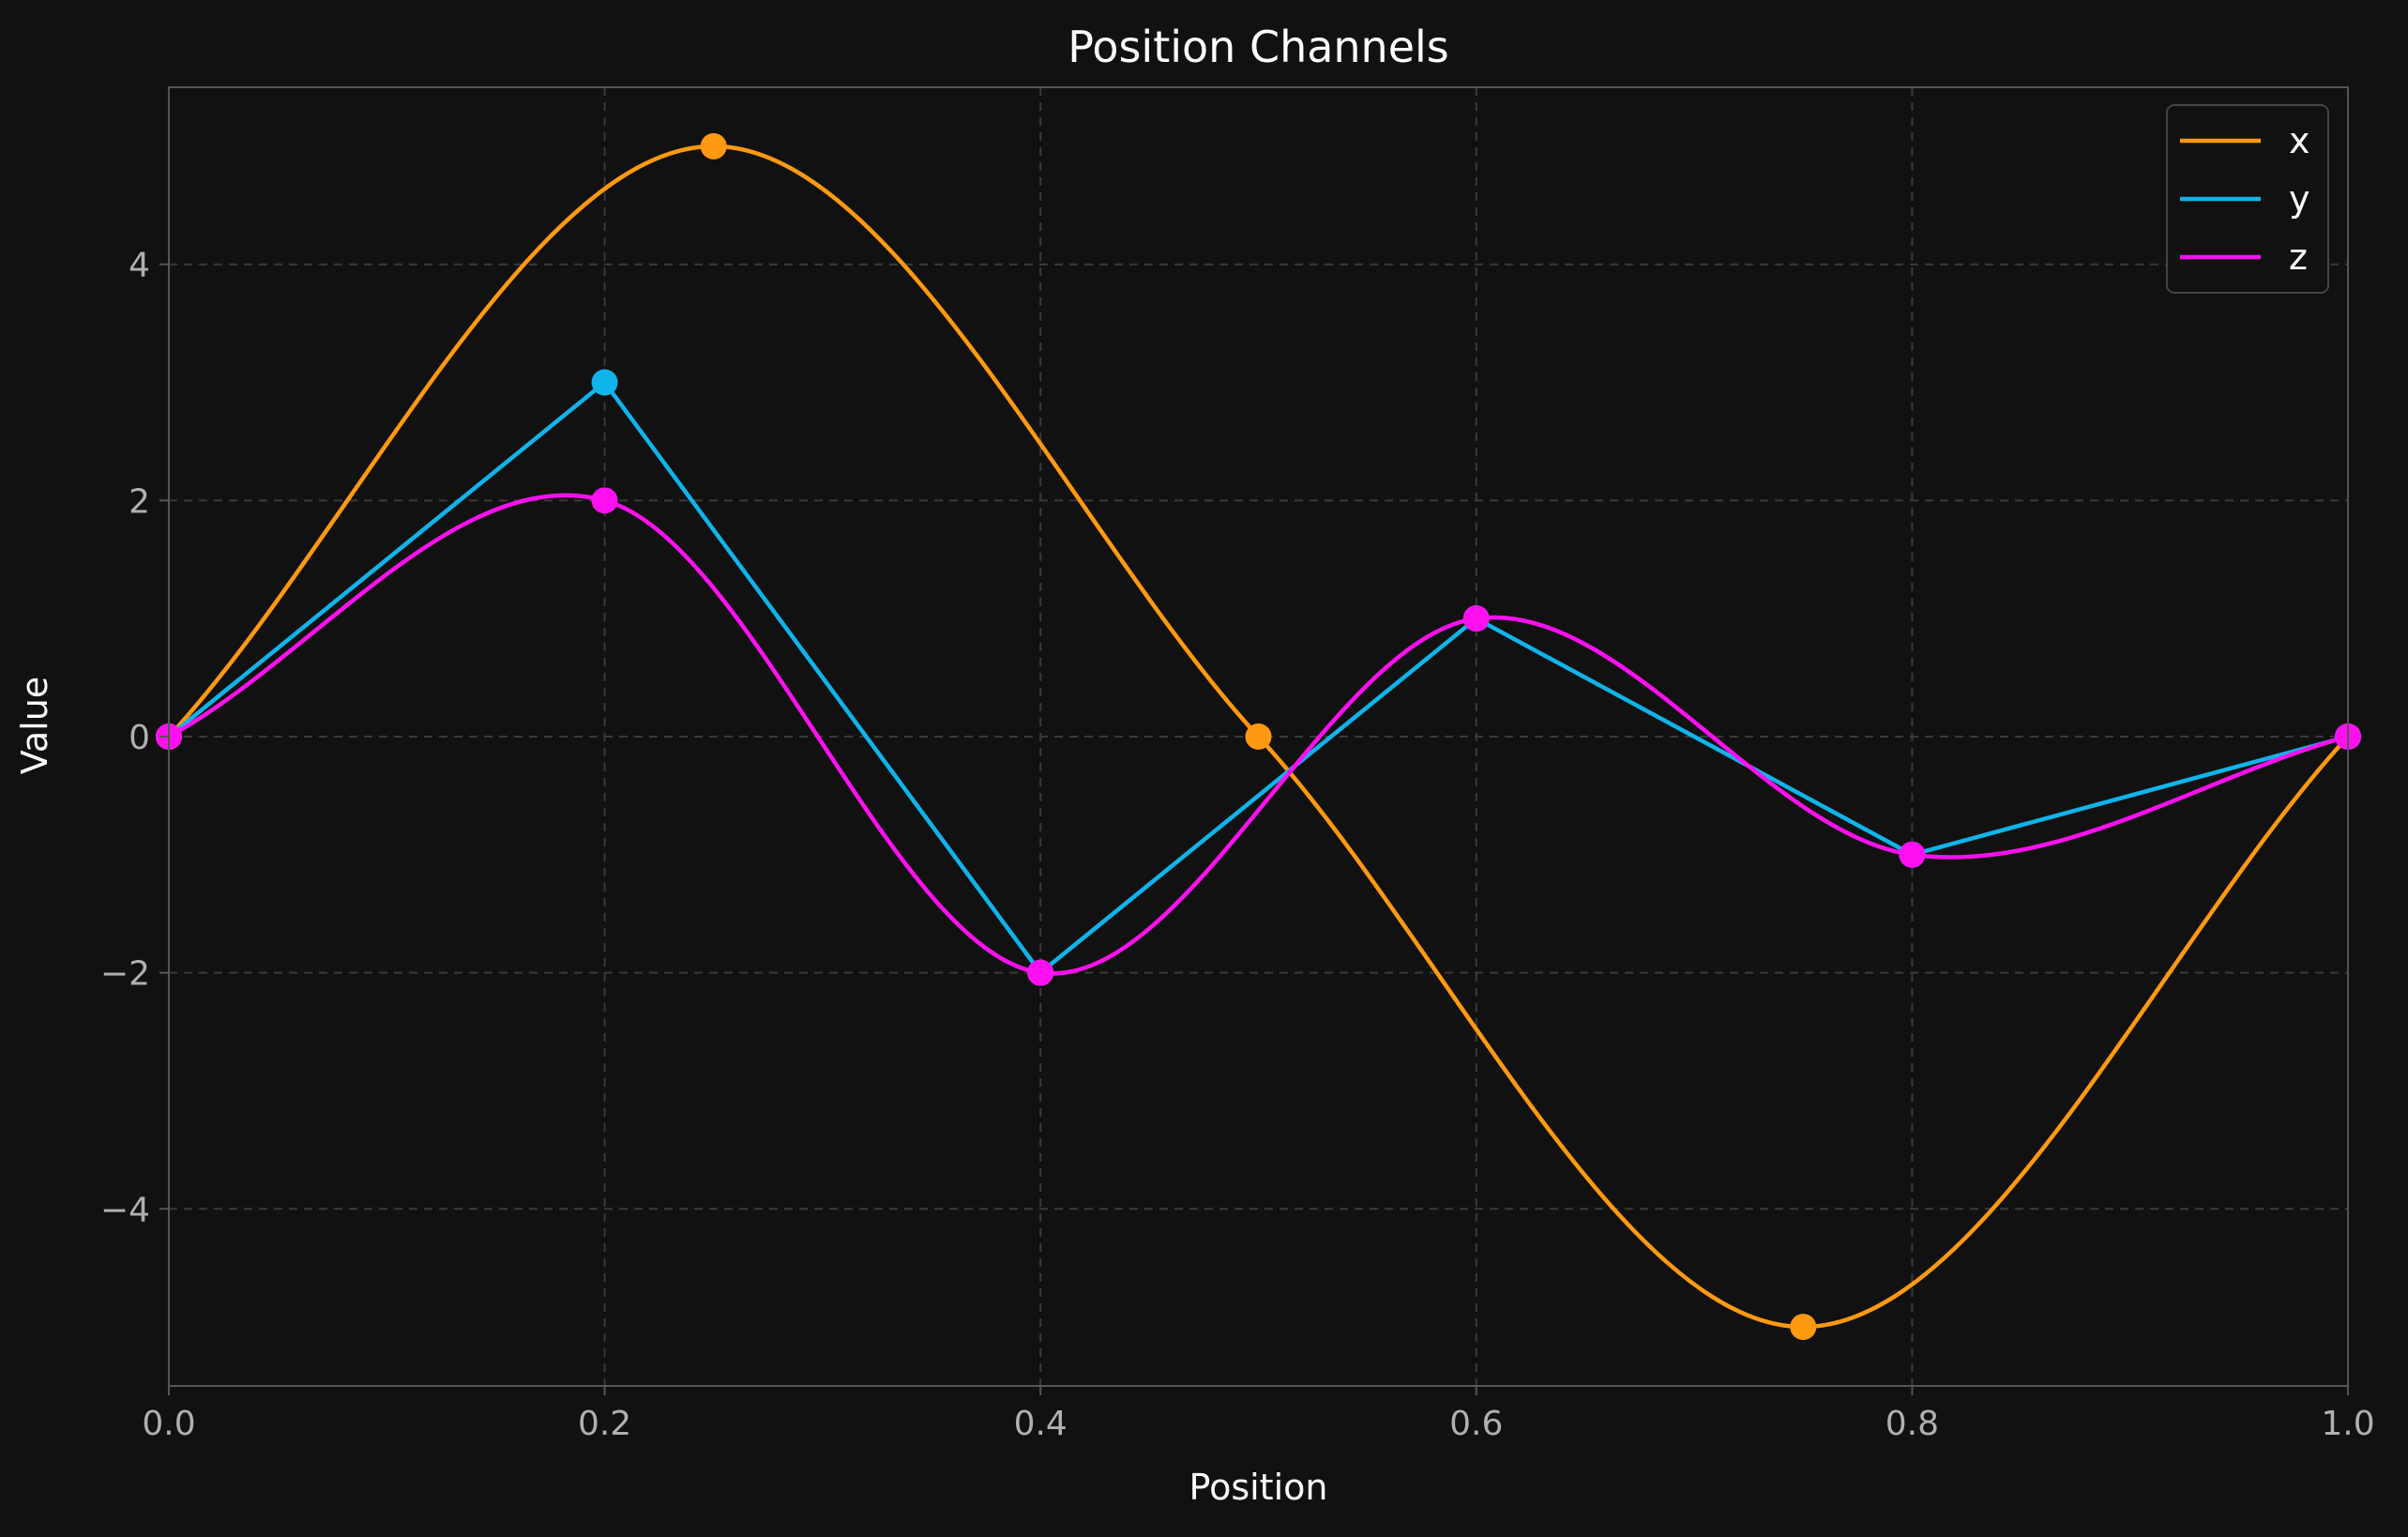 This screenshot has height=1537, width=2408. I want to click on y-tick-label: 4, so click(140, 266).